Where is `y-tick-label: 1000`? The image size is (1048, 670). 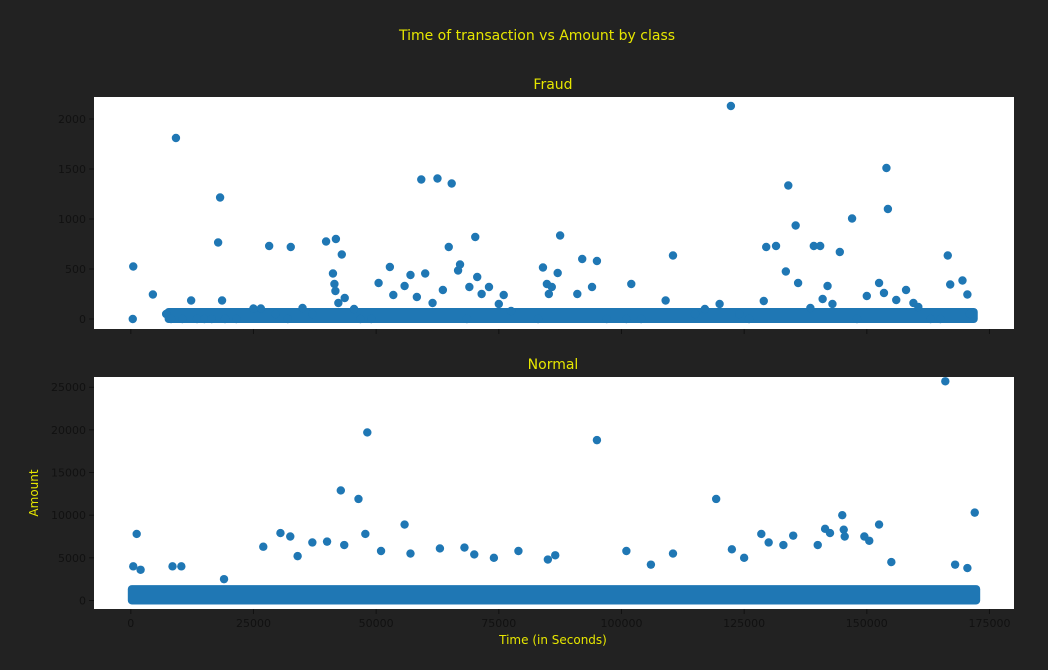 y-tick-label: 1000 is located at coordinates (72, 219).